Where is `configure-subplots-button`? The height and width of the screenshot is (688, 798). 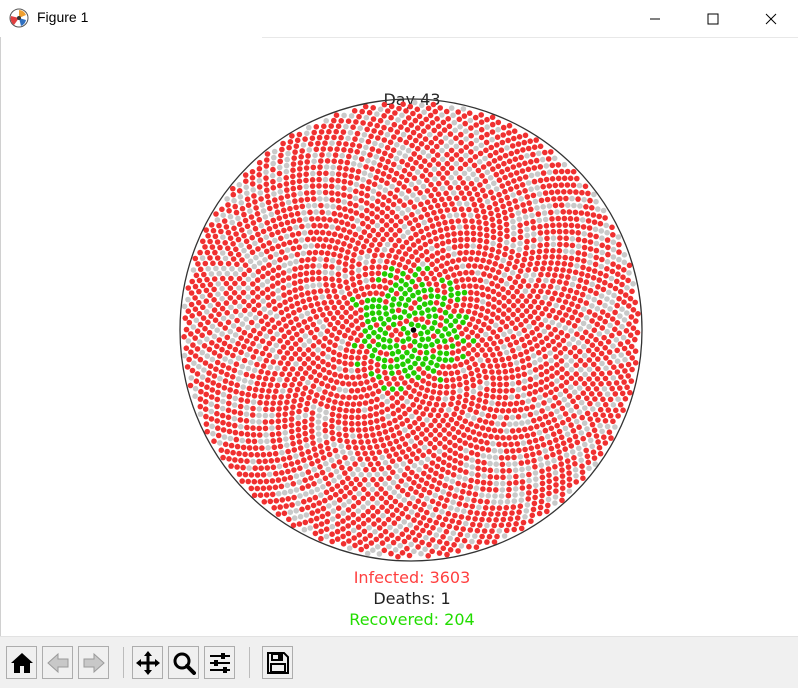
configure-subplots-button is located at coordinates (219, 662).